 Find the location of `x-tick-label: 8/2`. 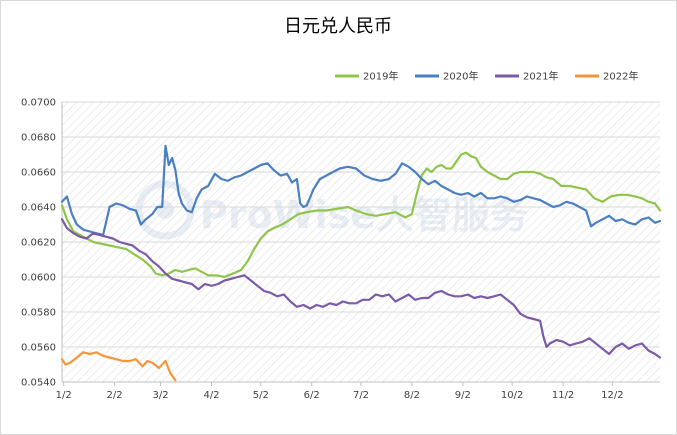

x-tick-label: 8/2 is located at coordinates (412, 395).